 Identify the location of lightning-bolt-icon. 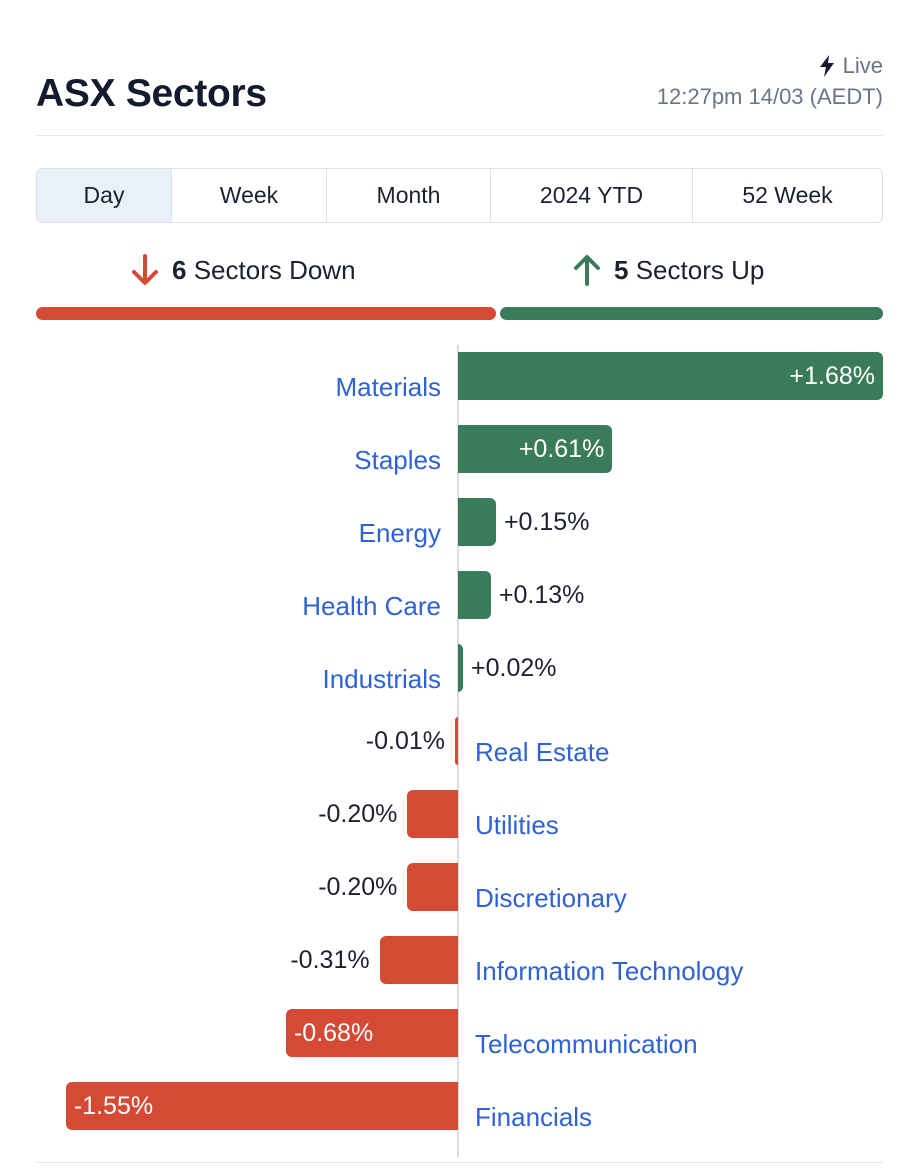
(826, 66).